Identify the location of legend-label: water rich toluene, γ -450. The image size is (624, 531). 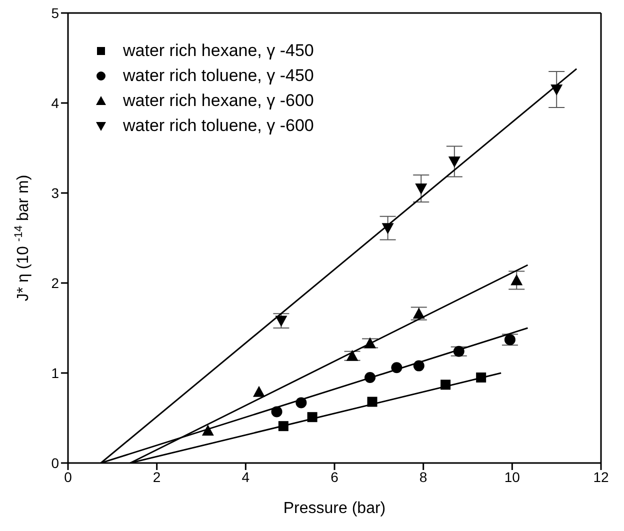
(218, 76).